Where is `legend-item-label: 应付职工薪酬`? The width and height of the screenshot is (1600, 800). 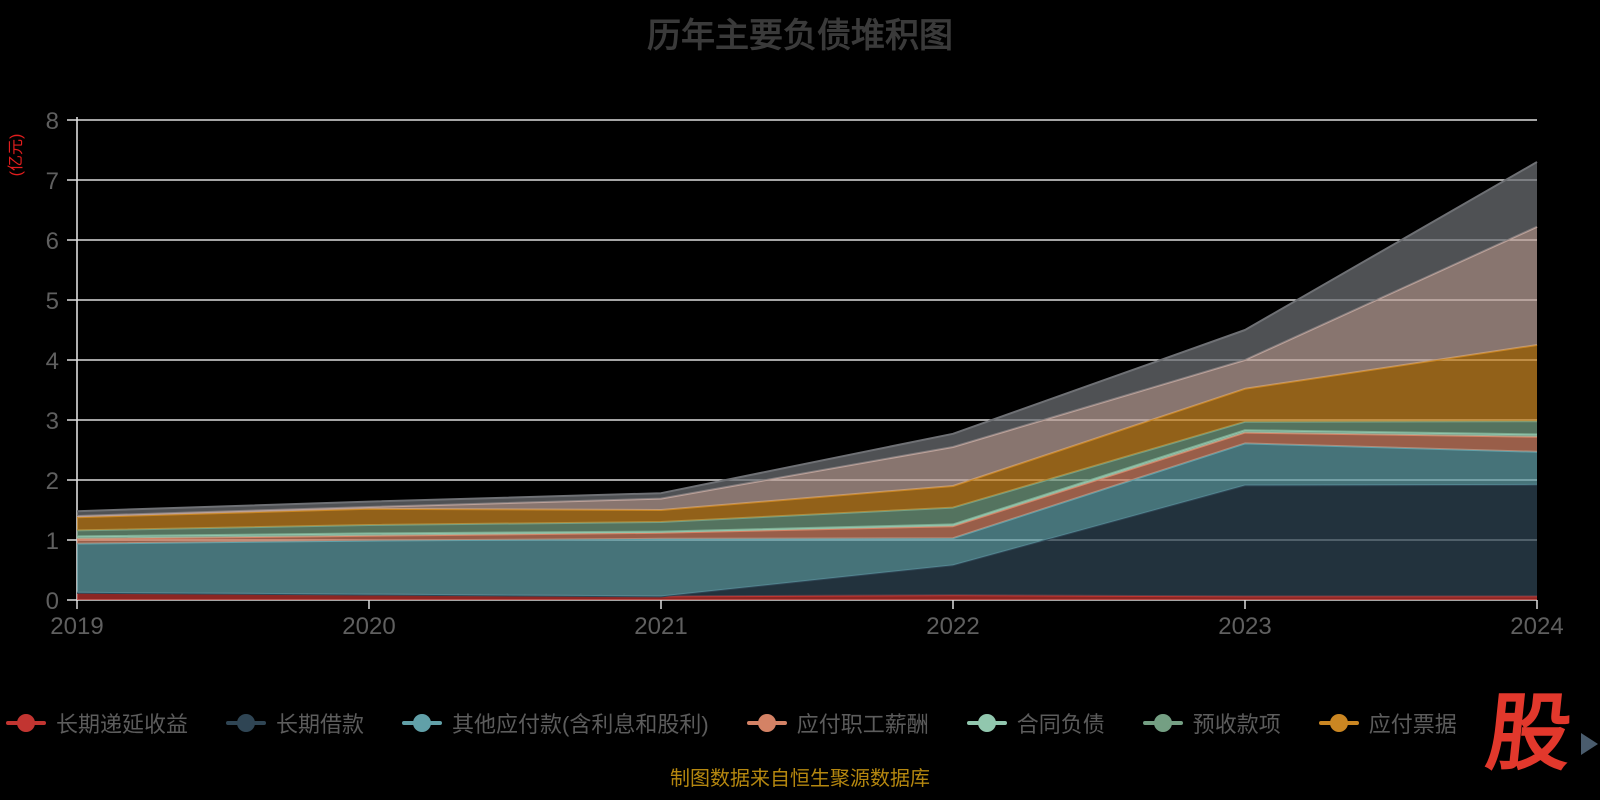 legend-item-label: 应付职工薪酬 is located at coordinates (862, 724).